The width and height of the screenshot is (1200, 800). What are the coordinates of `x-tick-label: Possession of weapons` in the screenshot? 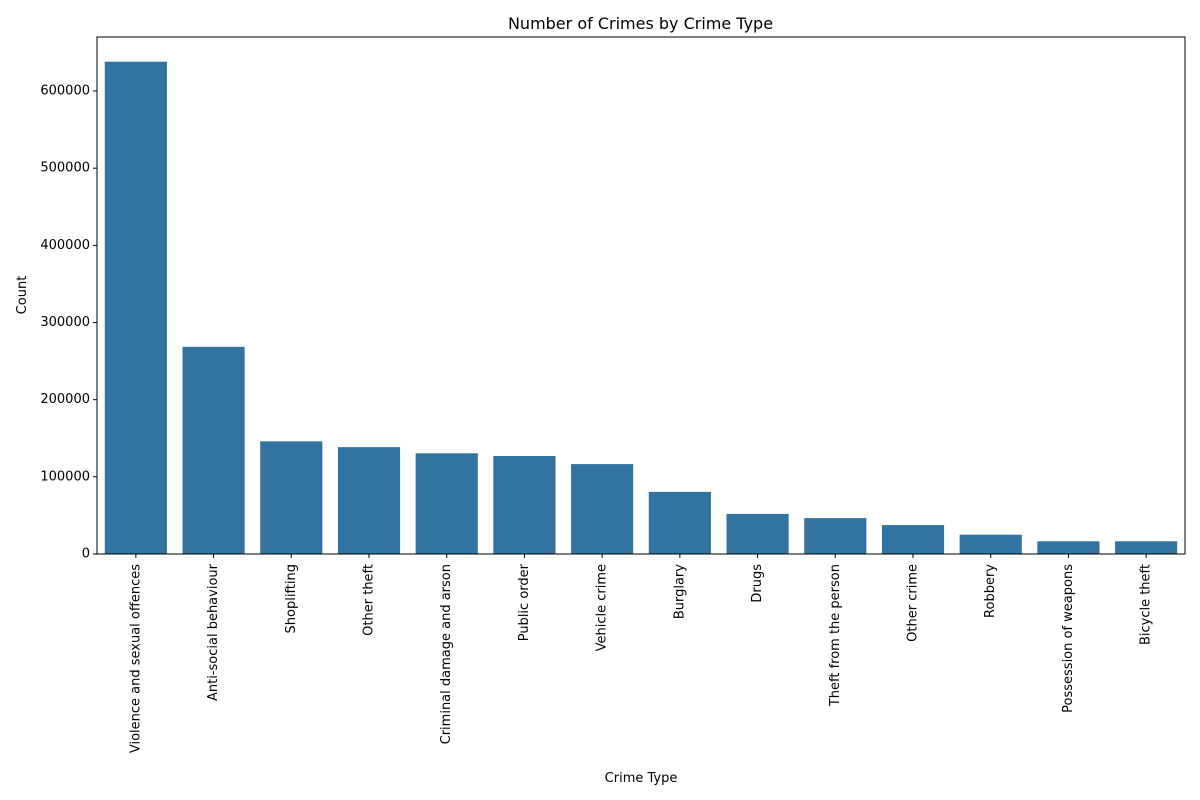 It's located at (1068, 638).